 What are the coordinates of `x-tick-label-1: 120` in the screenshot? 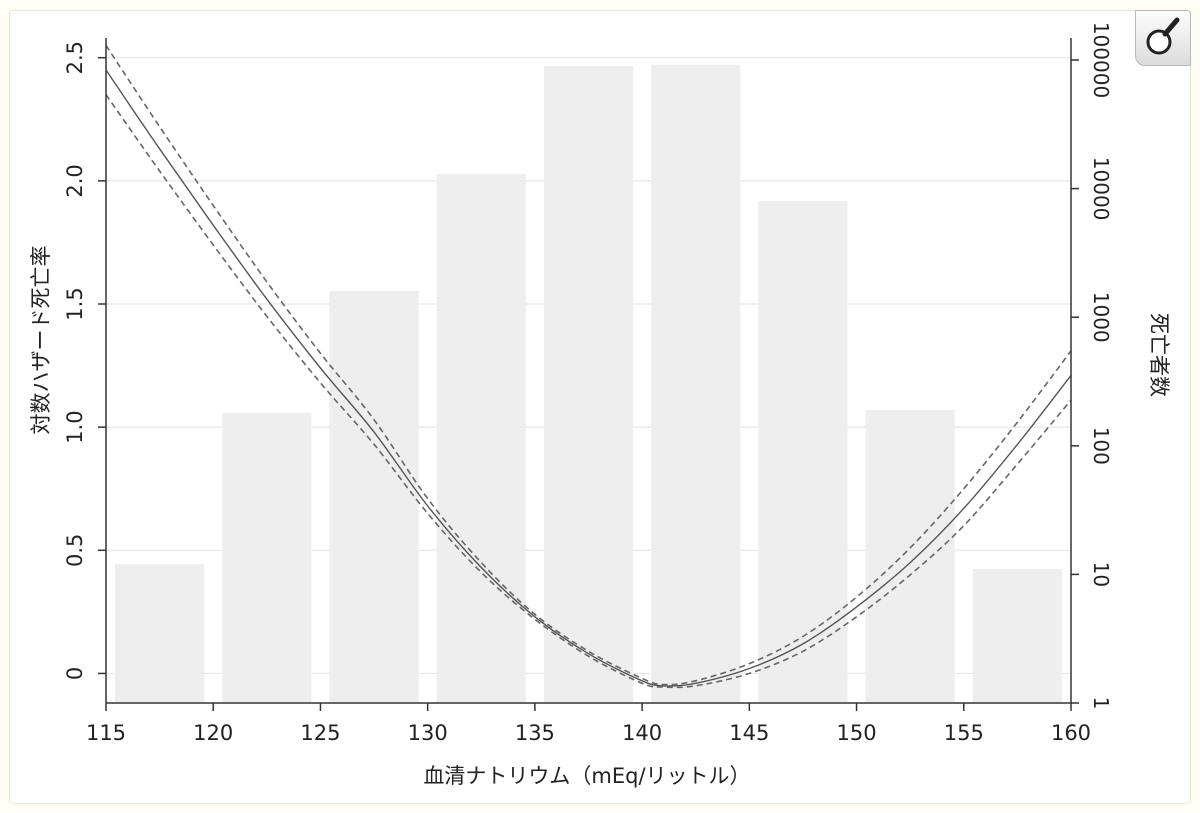 It's located at (213, 733).